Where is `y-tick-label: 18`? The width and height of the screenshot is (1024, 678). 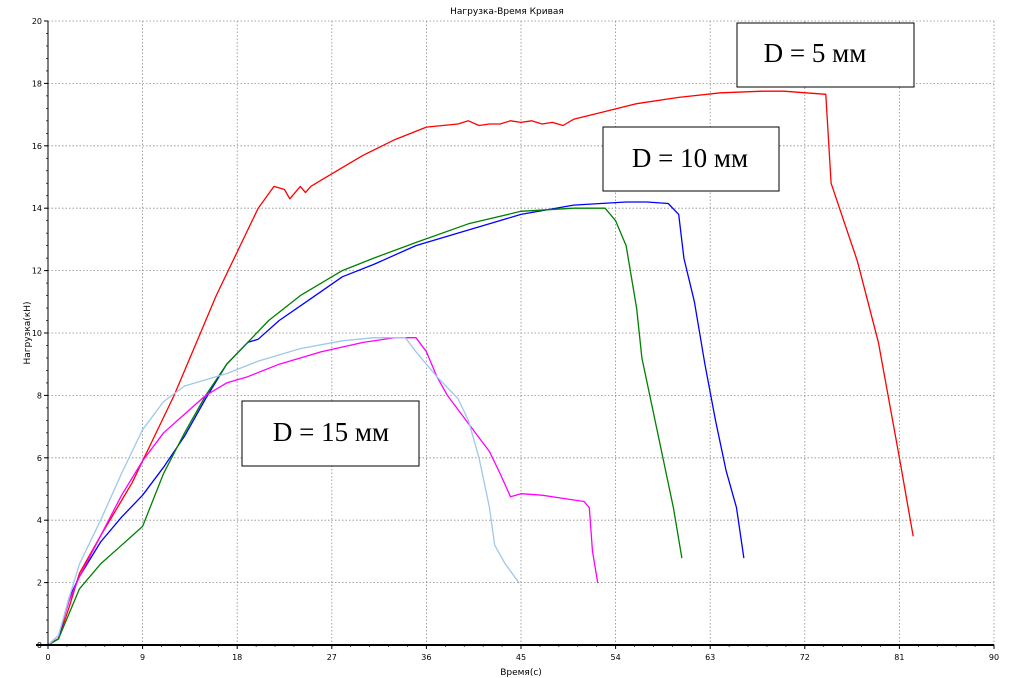 y-tick-label: 18 is located at coordinates (37, 83).